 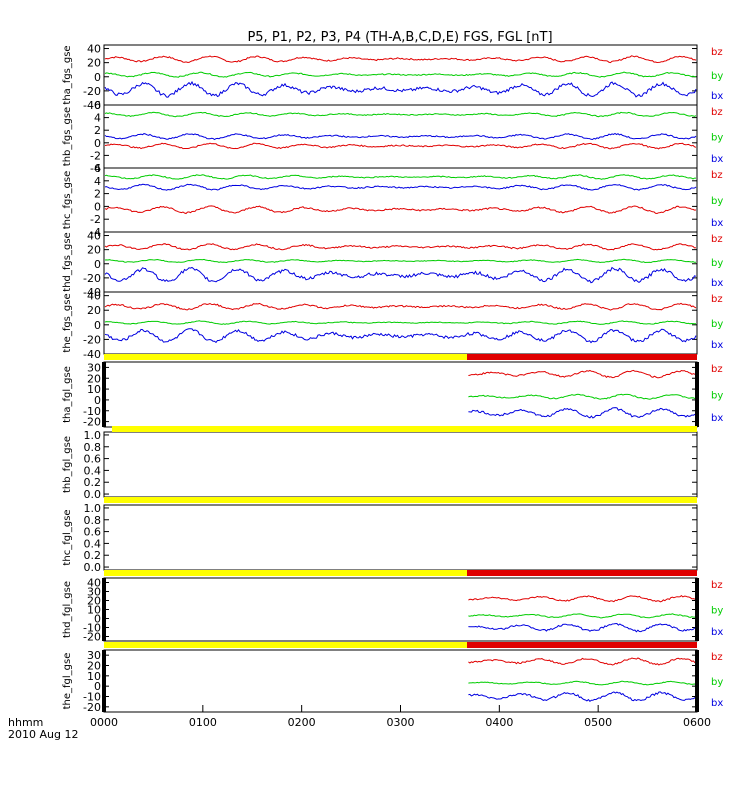 What do you see at coordinates (203, 722) in the screenshot?
I see `x-tick-label: 0100` at bounding box center [203, 722].